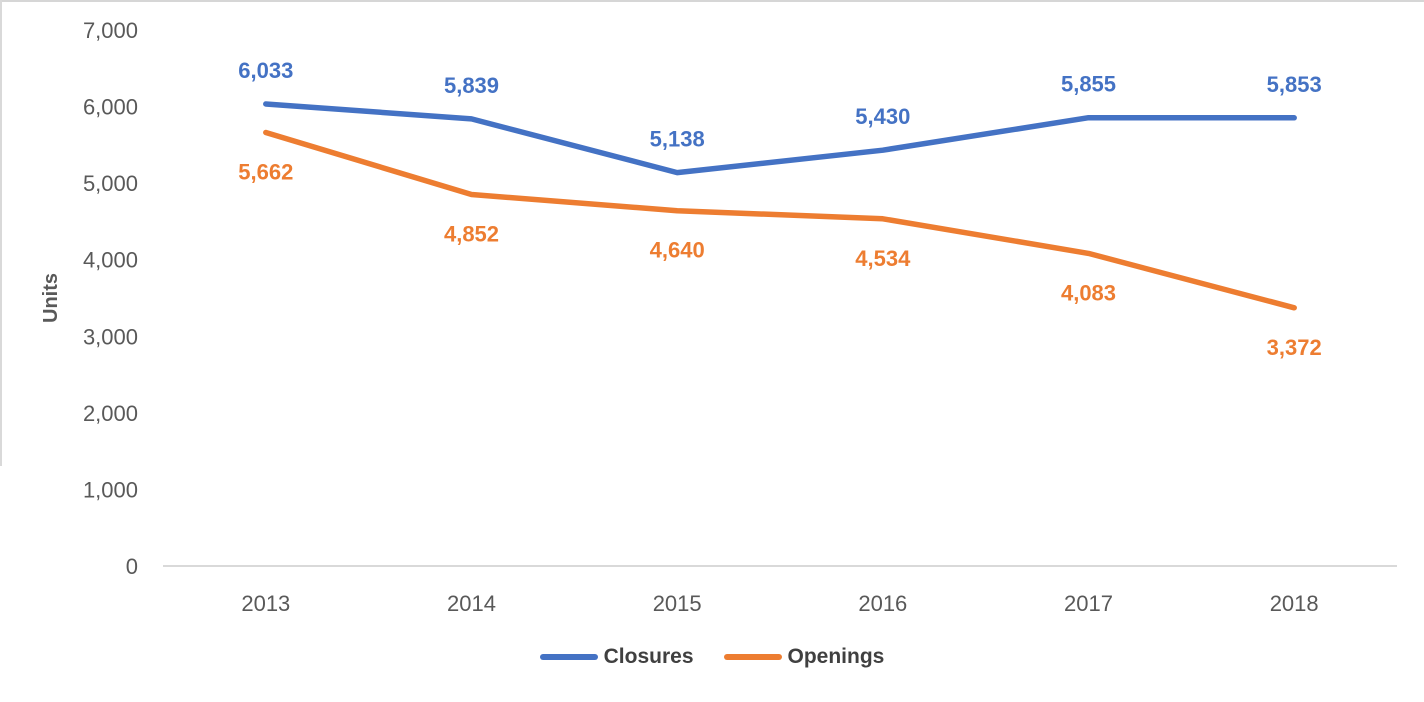 The height and width of the screenshot is (702, 1424). What do you see at coordinates (110, 183) in the screenshot?
I see `y-axis-tick-label: 5,000` at bounding box center [110, 183].